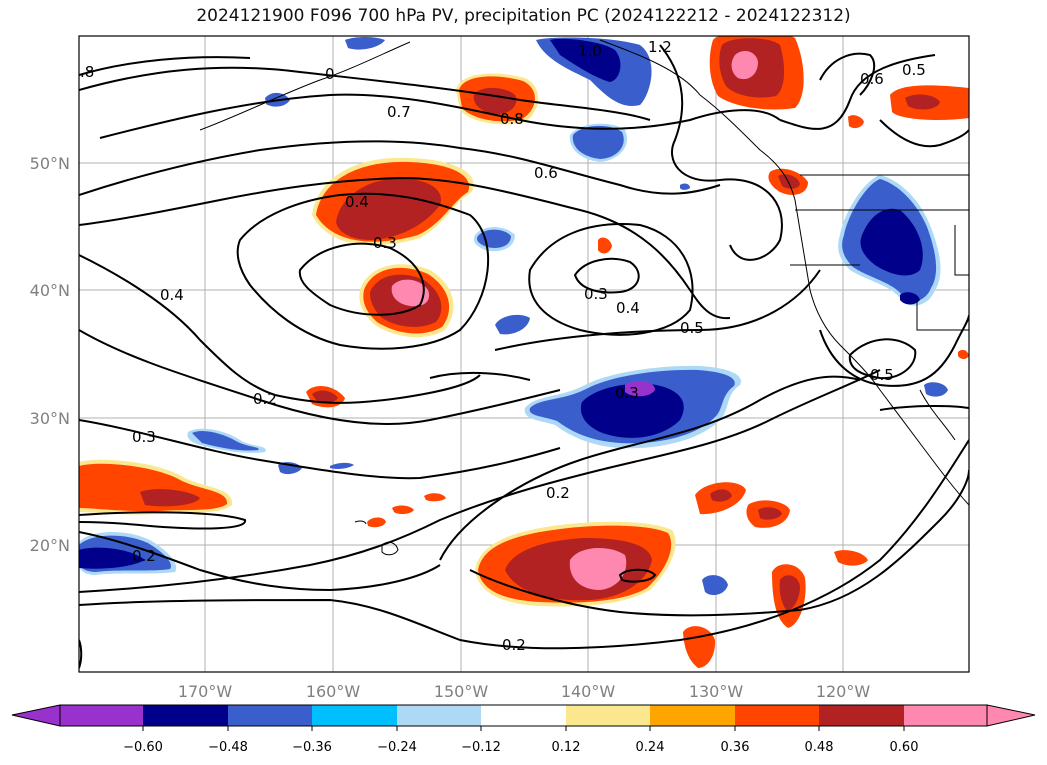 This screenshot has width=1047, height=765. What do you see at coordinates (660, 47) in the screenshot?
I see `contour-label: 1.2` at bounding box center [660, 47].